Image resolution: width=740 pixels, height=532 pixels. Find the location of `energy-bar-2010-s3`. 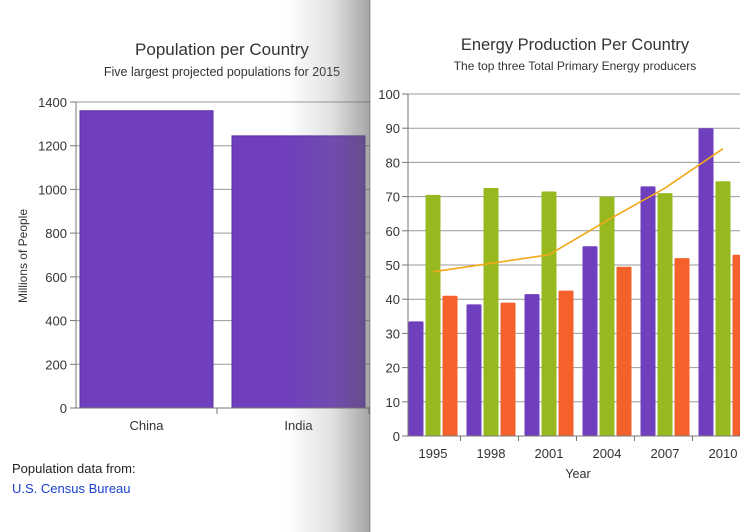

energy-bar-2010-s3 is located at coordinates (736, 345).